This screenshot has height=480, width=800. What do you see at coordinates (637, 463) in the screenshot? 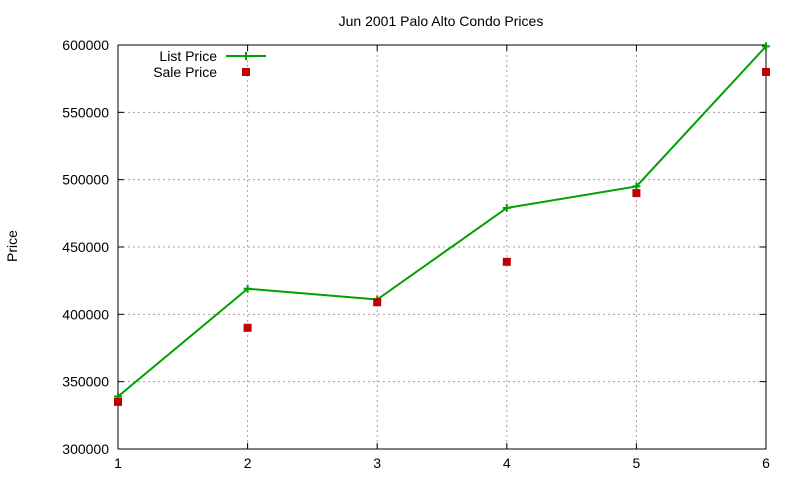
I see `x-tick-label: 5` at bounding box center [637, 463].